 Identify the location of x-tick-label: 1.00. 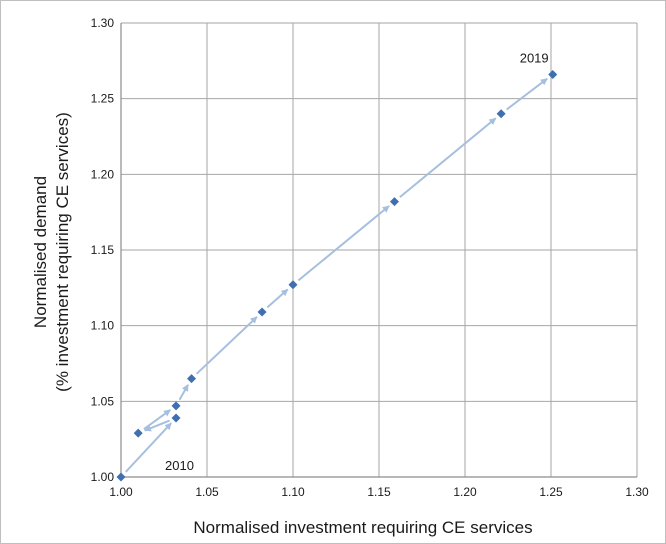
(121, 492).